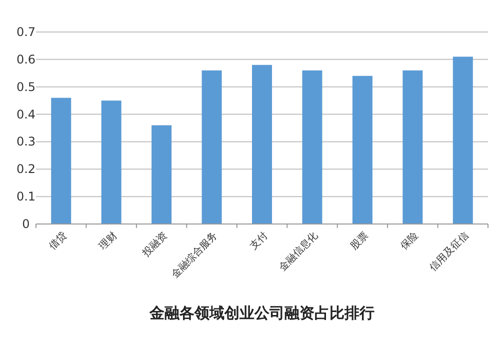  Describe the element at coordinates (58, 241) in the screenshot. I see `x-tick-label: 借贷` at that location.